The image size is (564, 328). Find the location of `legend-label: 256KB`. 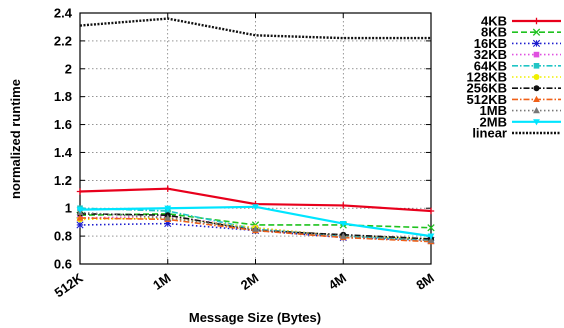

legend-label: 256KB is located at coordinates (487, 88).